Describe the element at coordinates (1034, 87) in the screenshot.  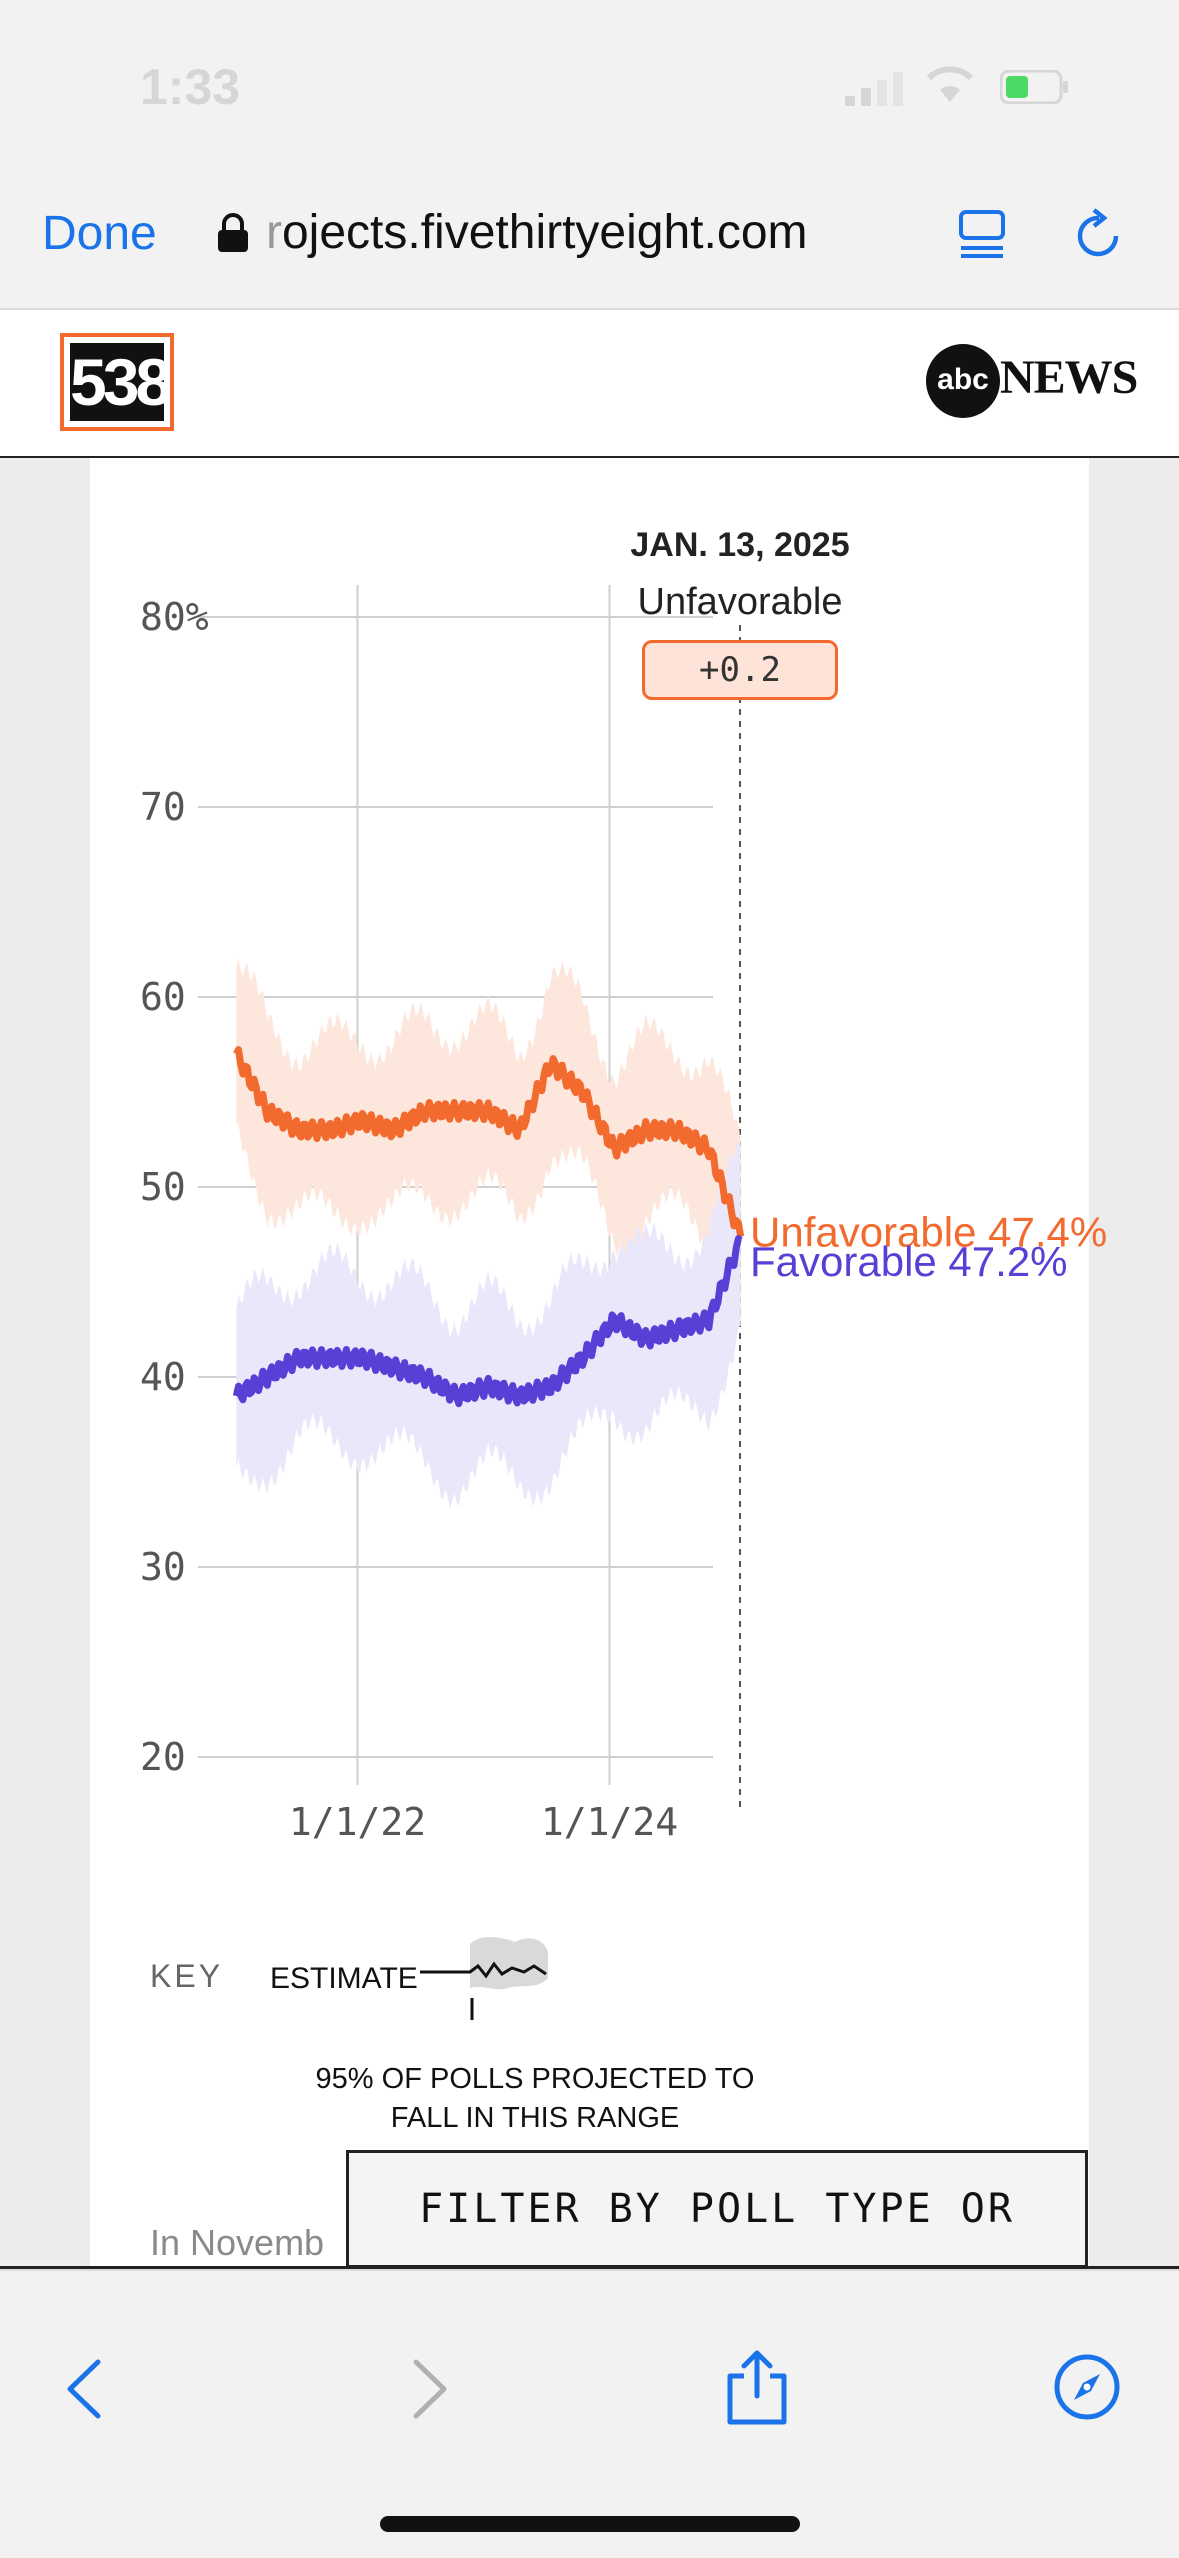
I see `battery-icon` at that location.